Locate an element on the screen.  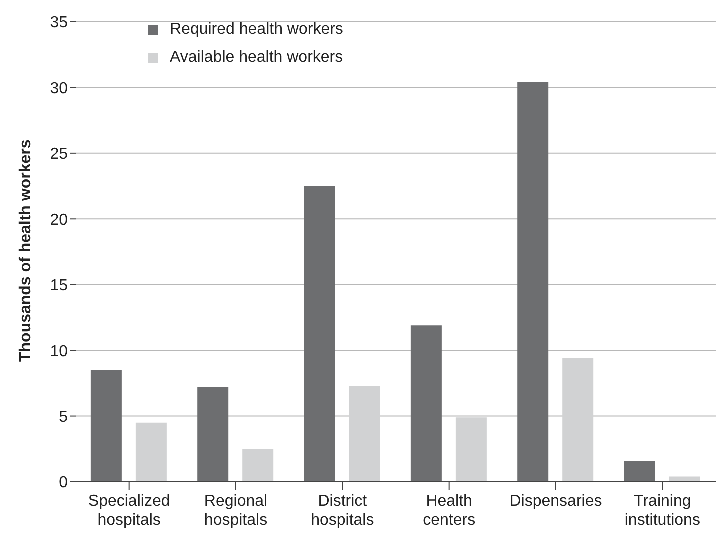
y-tick-label: 20 is located at coordinates (59, 220).